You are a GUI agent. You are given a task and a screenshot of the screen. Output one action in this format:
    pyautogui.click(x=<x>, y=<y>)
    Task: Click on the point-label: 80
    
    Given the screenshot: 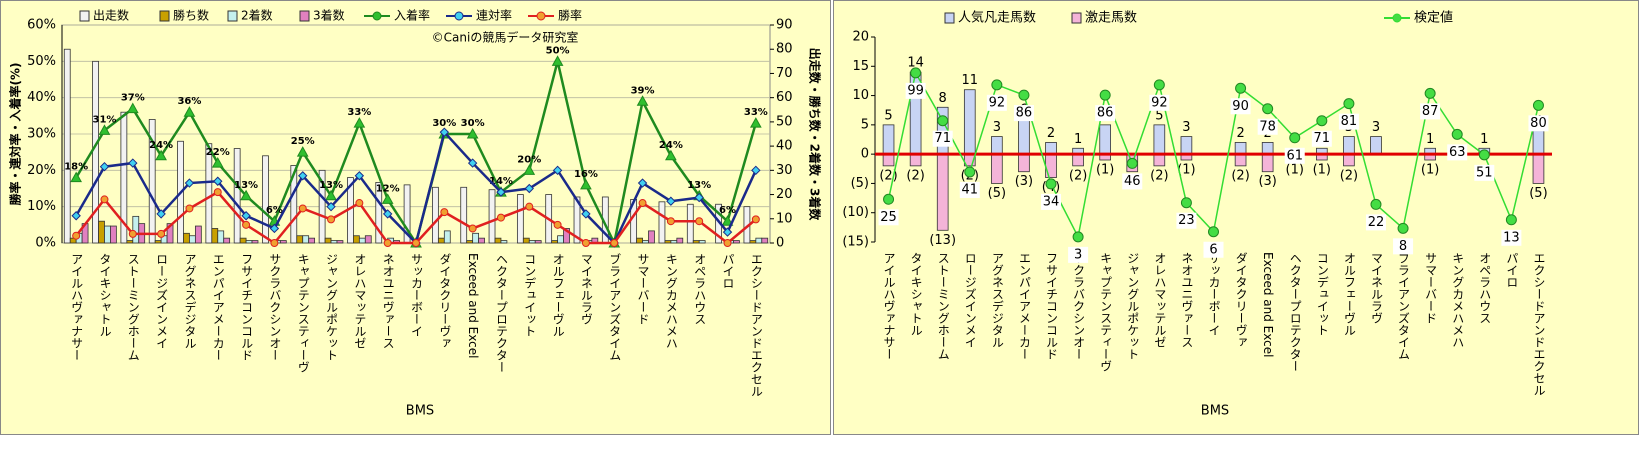 What is the action you would take?
    pyautogui.click(x=1538, y=123)
    